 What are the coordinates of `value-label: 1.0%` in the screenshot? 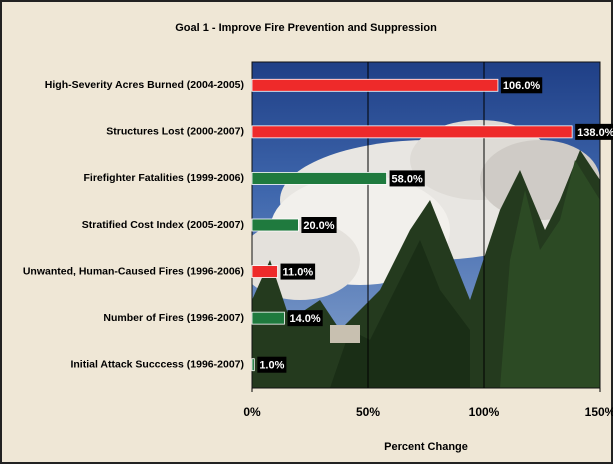 It's located at (271, 366).